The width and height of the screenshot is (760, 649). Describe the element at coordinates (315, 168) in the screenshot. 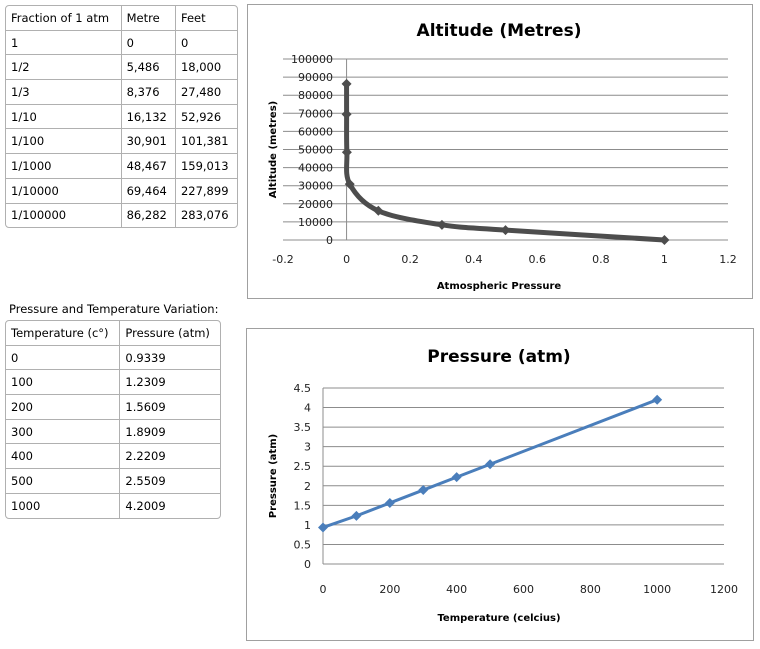

I see `y-tick-label: 40000` at that location.